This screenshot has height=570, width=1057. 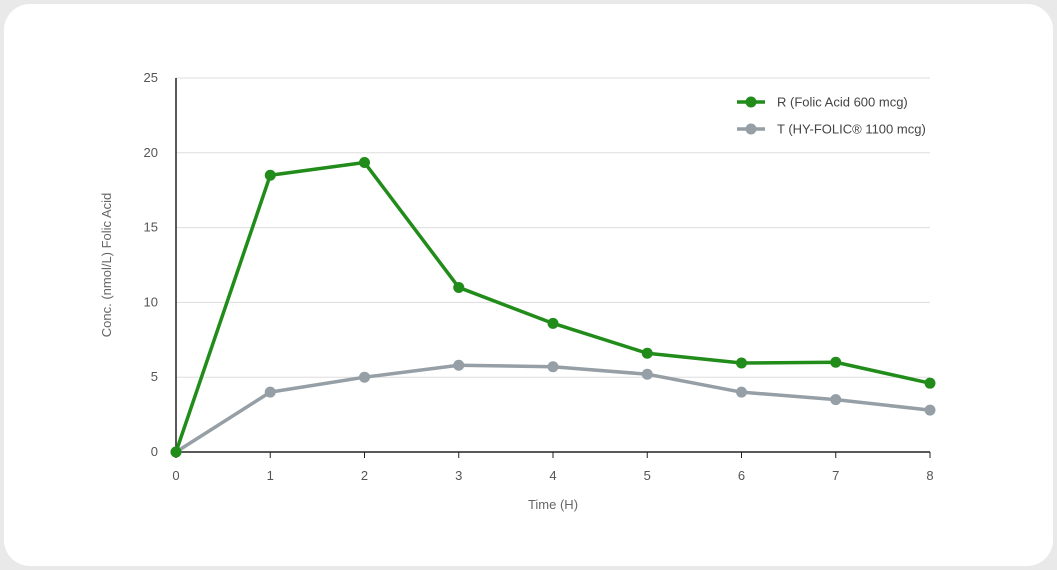 I want to click on legend-item: T (HY-FOLIC® 1100 mcg), so click(x=831, y=129).